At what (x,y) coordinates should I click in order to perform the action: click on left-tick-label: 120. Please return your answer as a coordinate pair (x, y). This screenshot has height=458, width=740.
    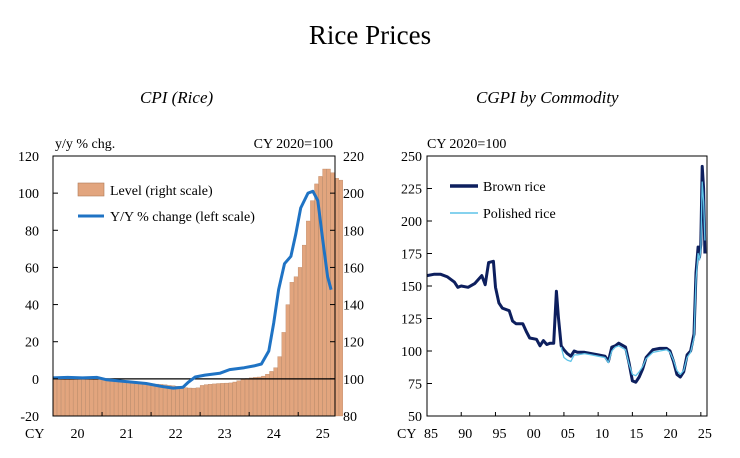
    Looking at the image, I should click on (28, 157).